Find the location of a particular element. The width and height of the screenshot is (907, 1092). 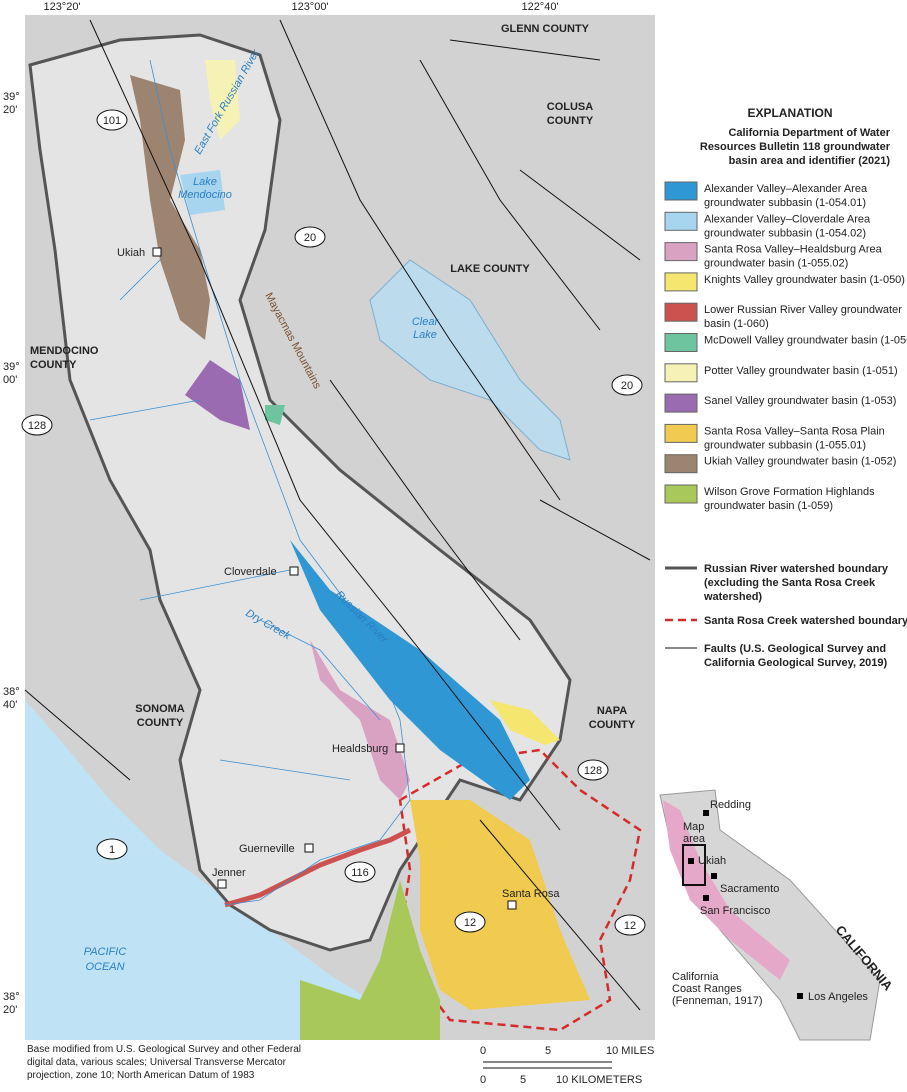

inset-place: Ukiah is located at coordinates (712, 861).